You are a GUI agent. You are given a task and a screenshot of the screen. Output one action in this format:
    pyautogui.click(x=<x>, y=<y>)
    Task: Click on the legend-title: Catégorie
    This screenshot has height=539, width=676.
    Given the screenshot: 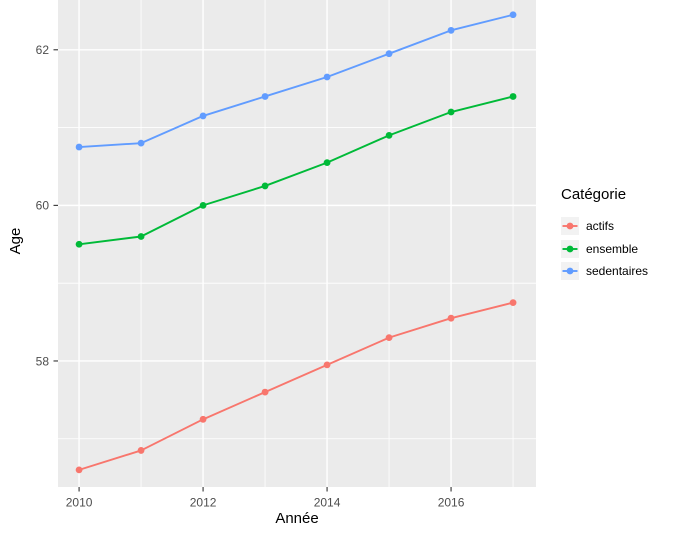 What is the action you would take?
    pyautogui.click(x=594, y=194)
    